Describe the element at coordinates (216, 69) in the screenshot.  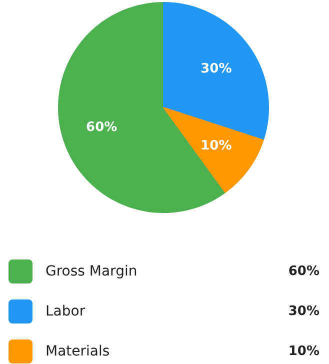
I see `data-label: 30%` at that location.